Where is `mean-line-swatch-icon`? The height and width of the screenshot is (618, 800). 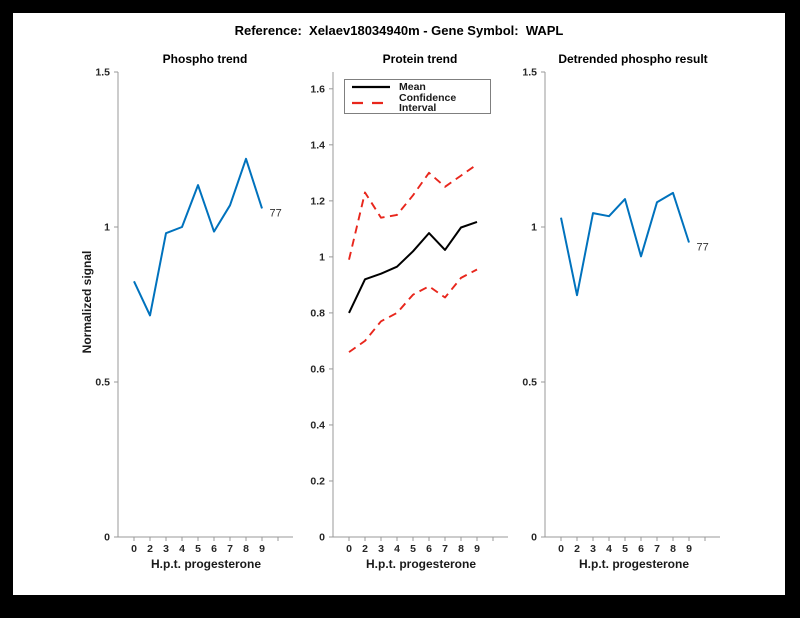
mean-line-swatch-icon is located at coordinates (371, 87).